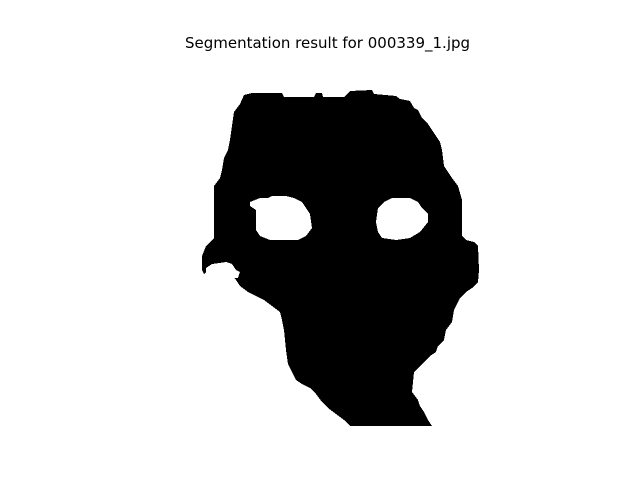 The width and height of the screenshot is (640, 480). I want to click on mask-background-notch, so click(223, 270).